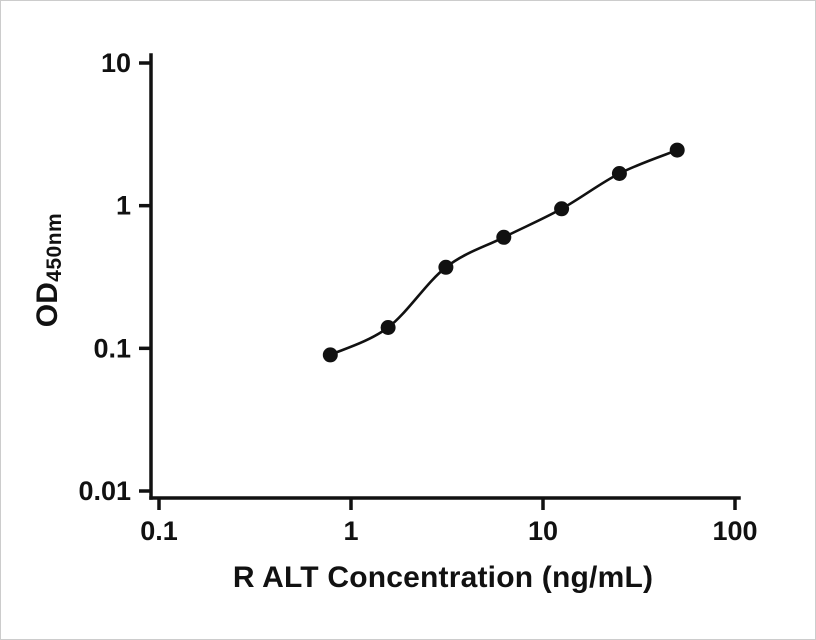 The width and height of the screenshot is (816, 640). I want to click on y-tick-label: 0.1, so click(112, 348).